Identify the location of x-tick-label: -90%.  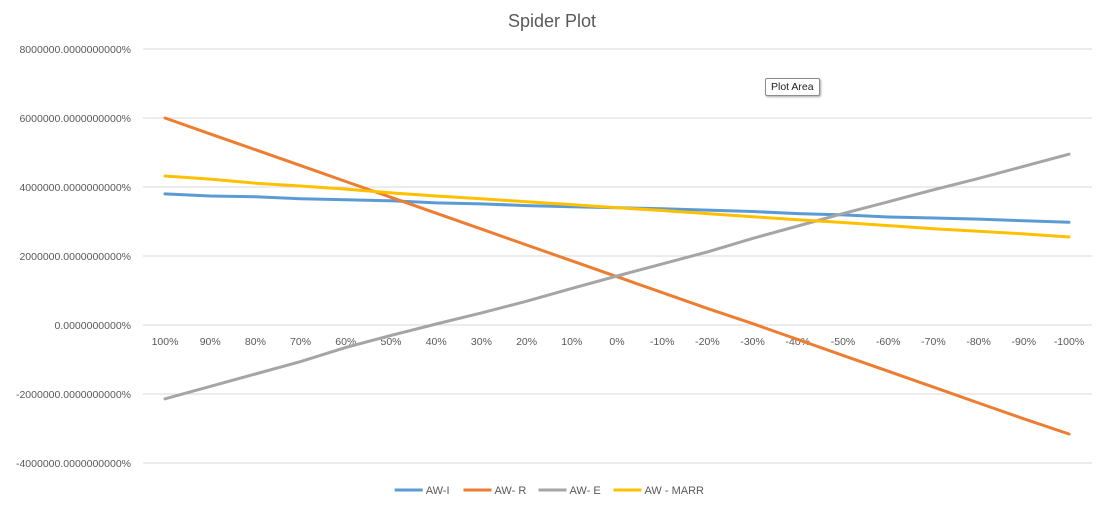
(1024, 342).